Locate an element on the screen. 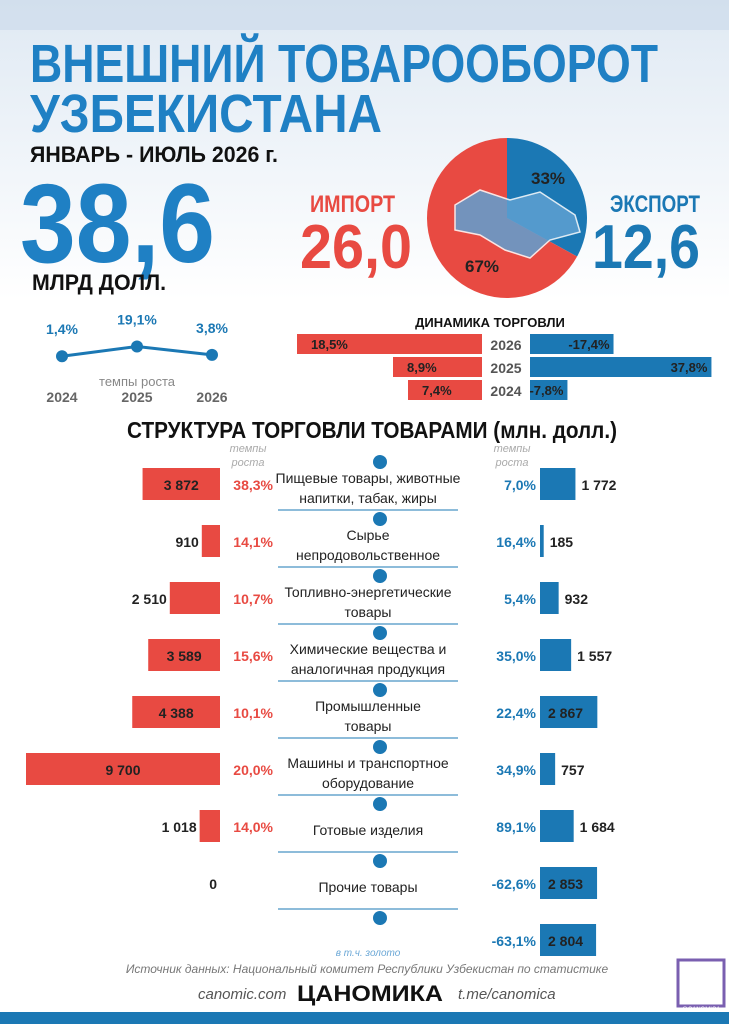 The height and width of the screenshot is (1024, 729). export-growth: 34,9% is located at coordinates (516, 770).